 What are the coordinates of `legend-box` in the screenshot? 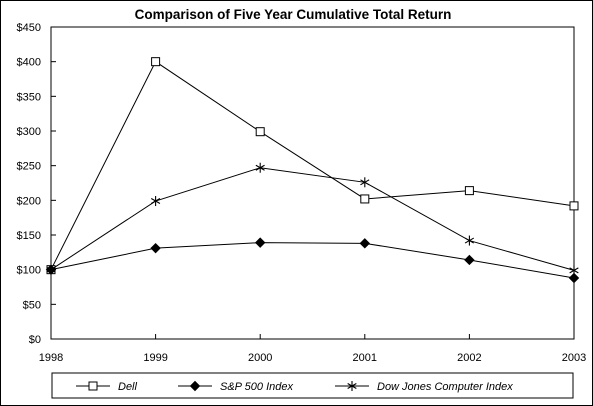 It's located at (312, 385).